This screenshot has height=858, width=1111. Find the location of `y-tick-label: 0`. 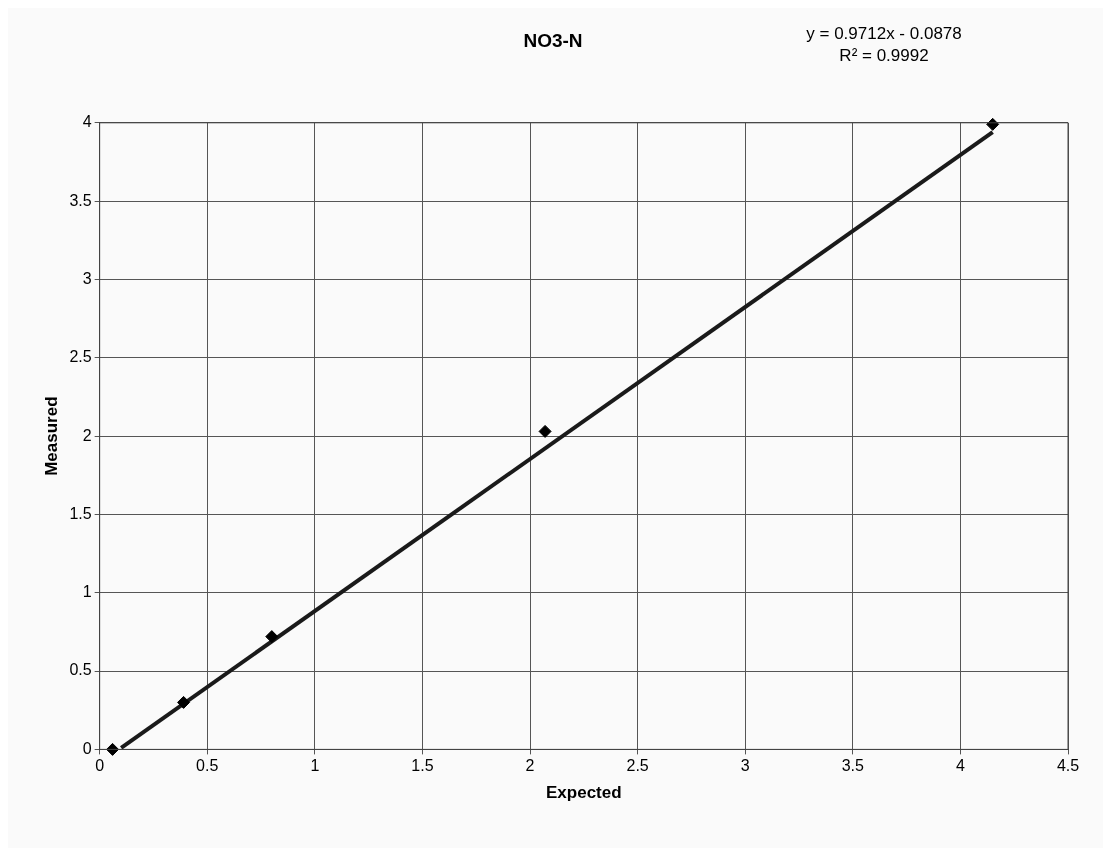

y-tick-label: 0 is located at coordinates (87, 748).